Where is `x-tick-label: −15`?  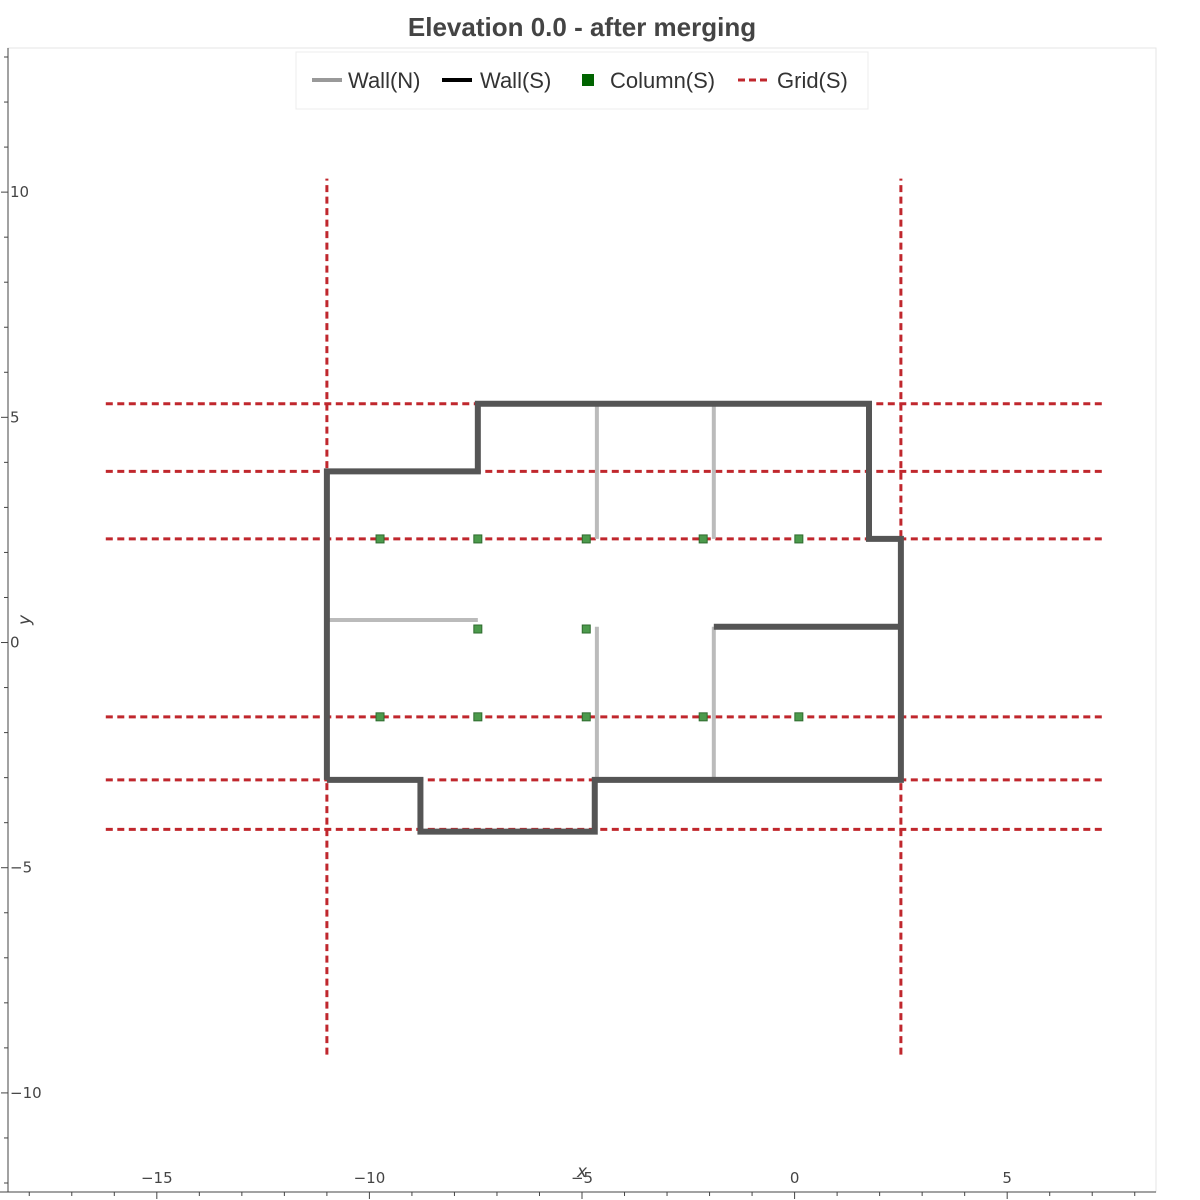
x-tick-label: −15 is located at coordinates (157, 1178).